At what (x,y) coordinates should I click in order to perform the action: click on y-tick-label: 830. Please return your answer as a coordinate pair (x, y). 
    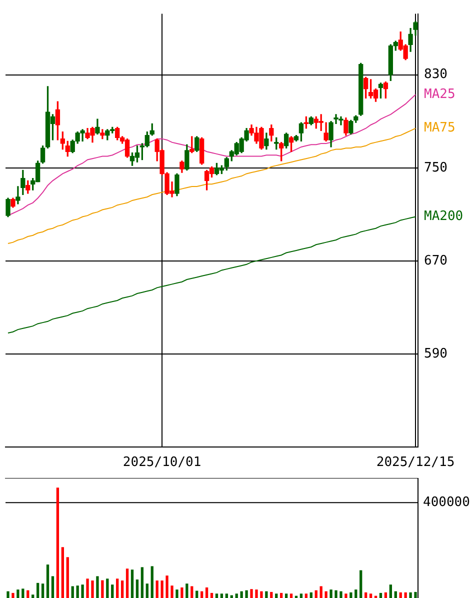
    Looking at the image, I should click on (436, 74).